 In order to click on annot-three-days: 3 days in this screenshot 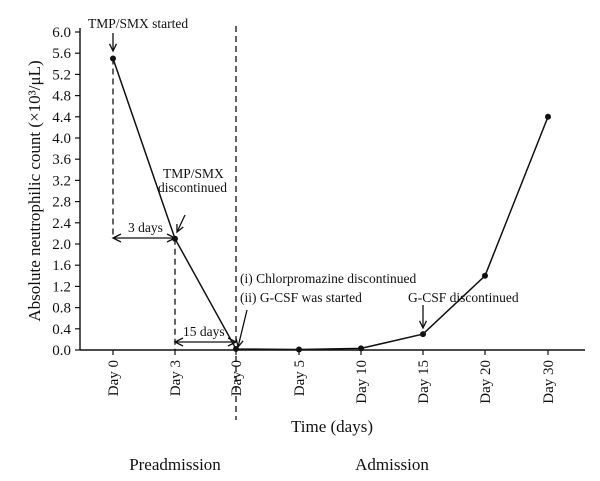, I will do `click(145, 227)`.